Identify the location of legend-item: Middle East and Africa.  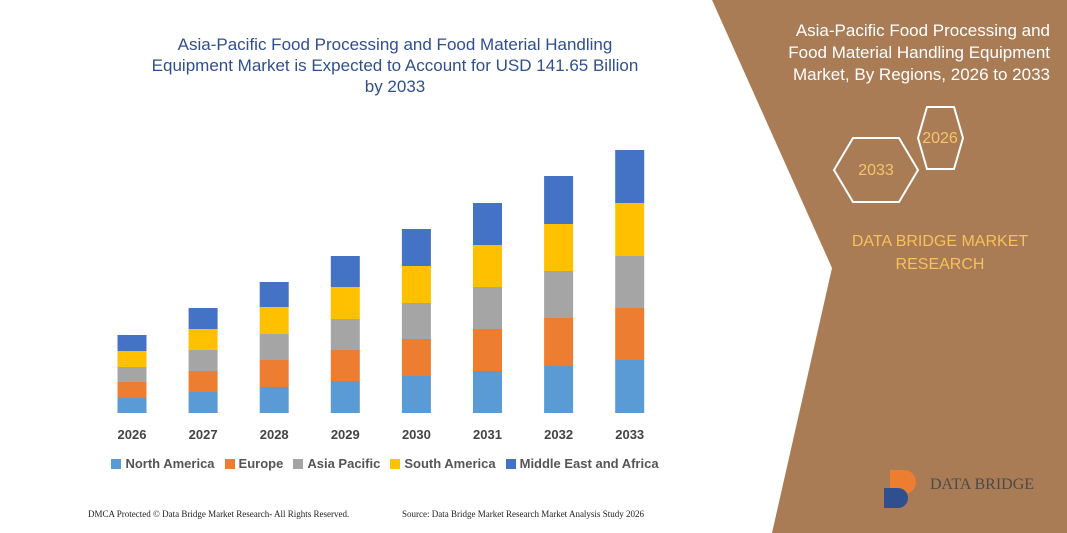
(582, 463).